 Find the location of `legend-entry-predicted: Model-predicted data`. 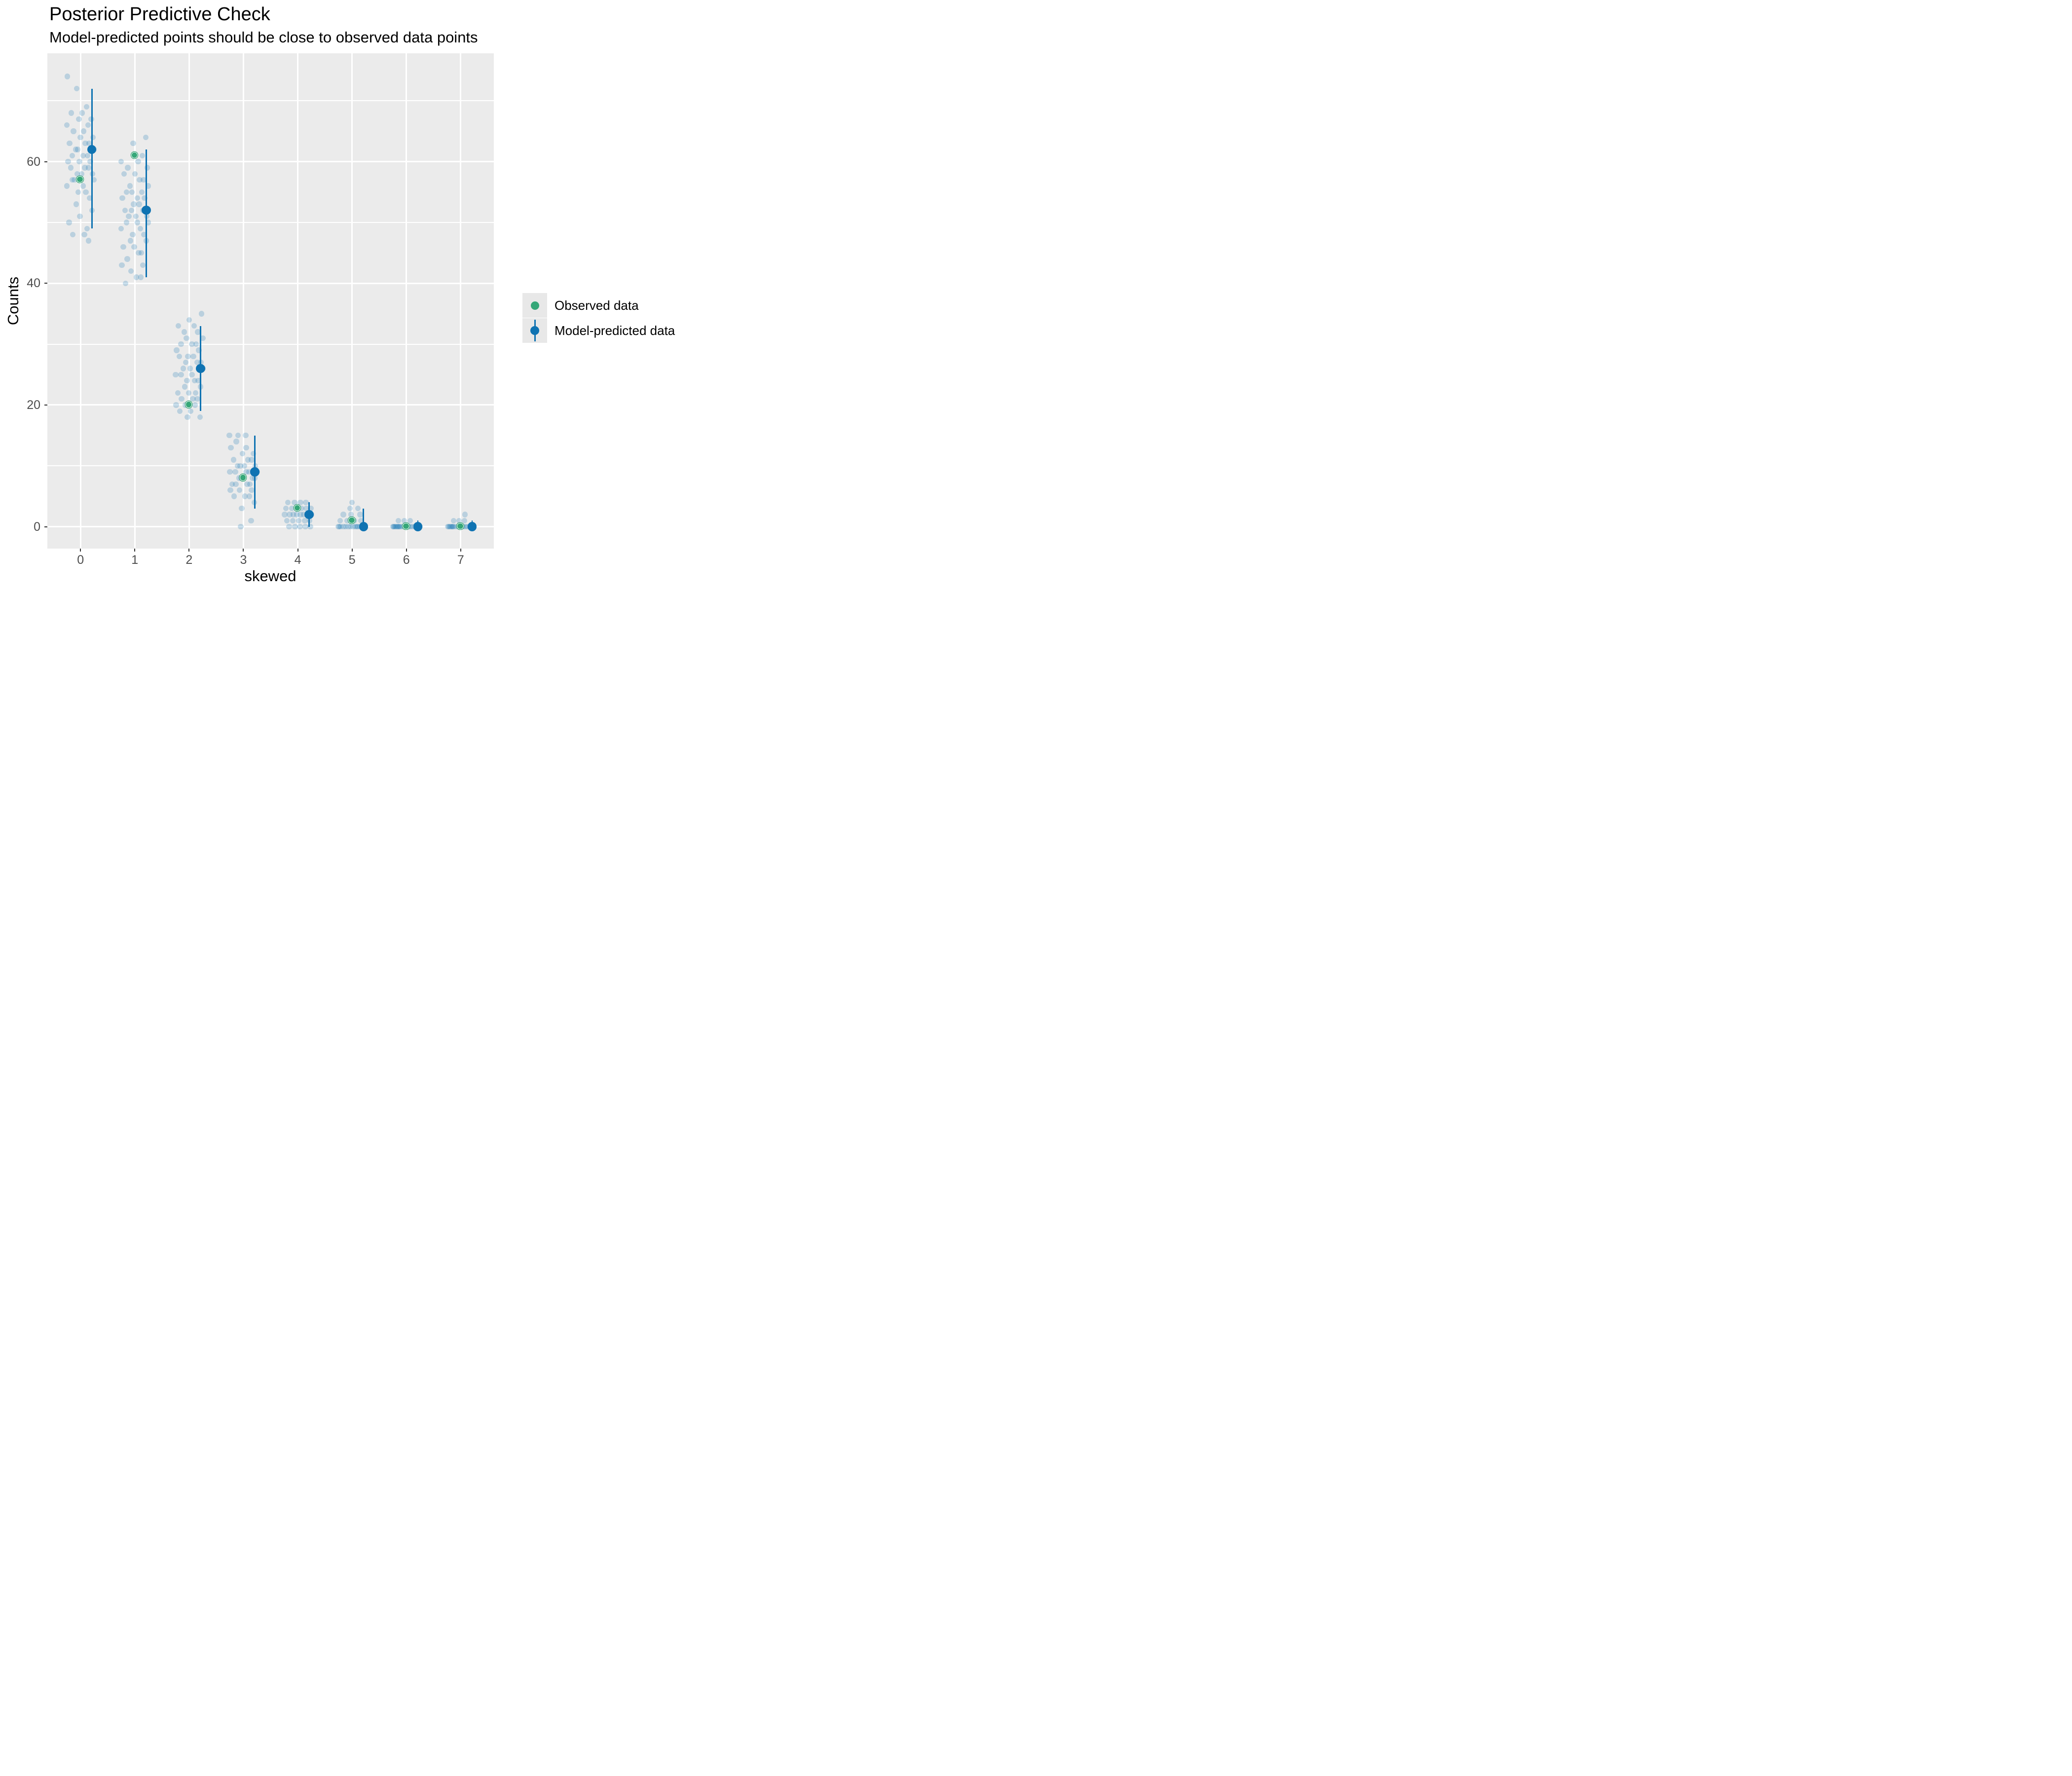

legend-entry-predicted: Model-predicted data is located at coordinates (599, 331).